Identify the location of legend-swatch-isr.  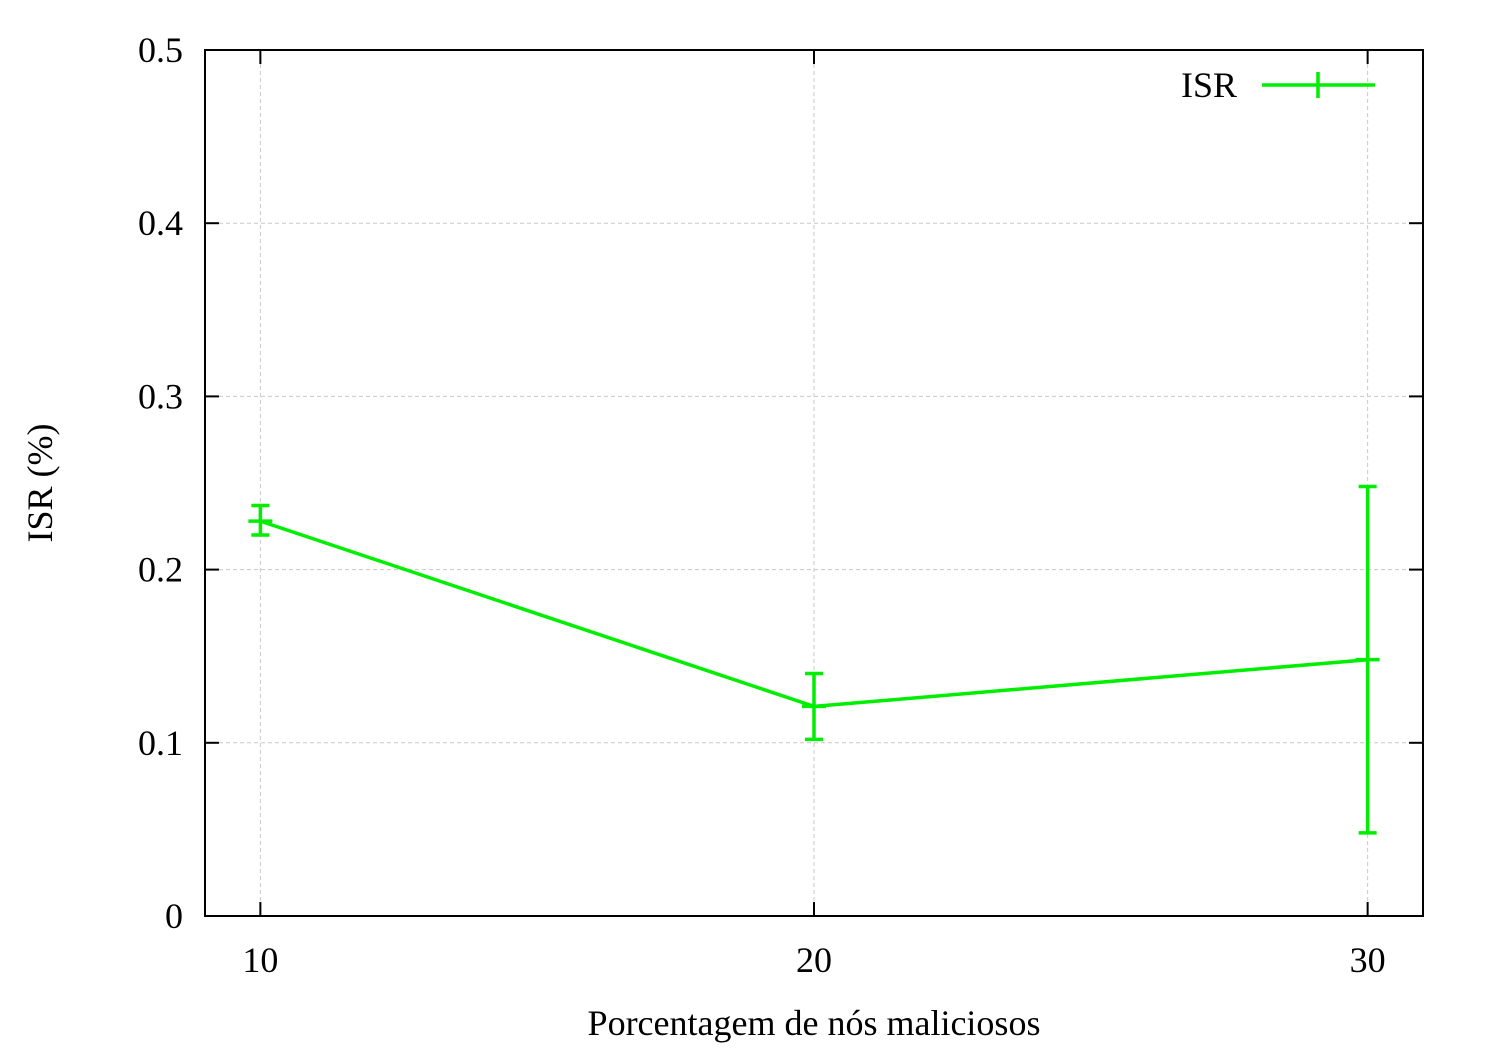
(1318, 85).